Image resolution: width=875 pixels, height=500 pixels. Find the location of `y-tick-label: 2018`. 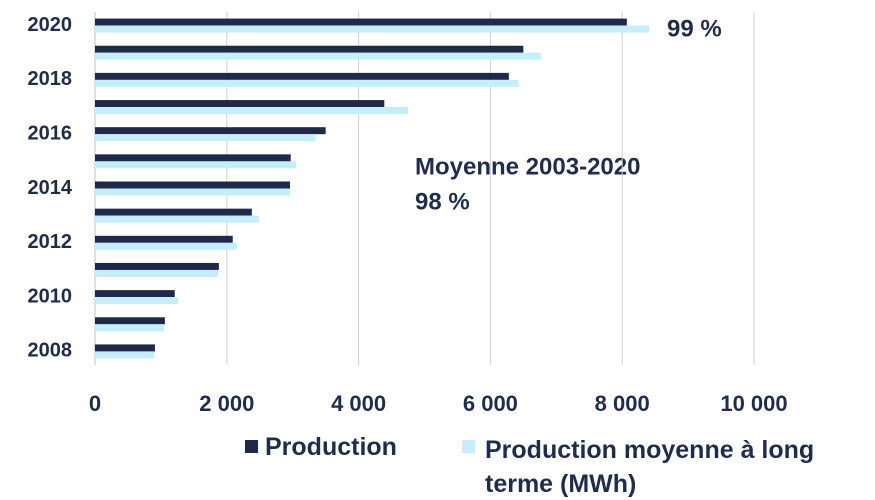

y-tick-label: 2018 is located at coordinates (50, 79).